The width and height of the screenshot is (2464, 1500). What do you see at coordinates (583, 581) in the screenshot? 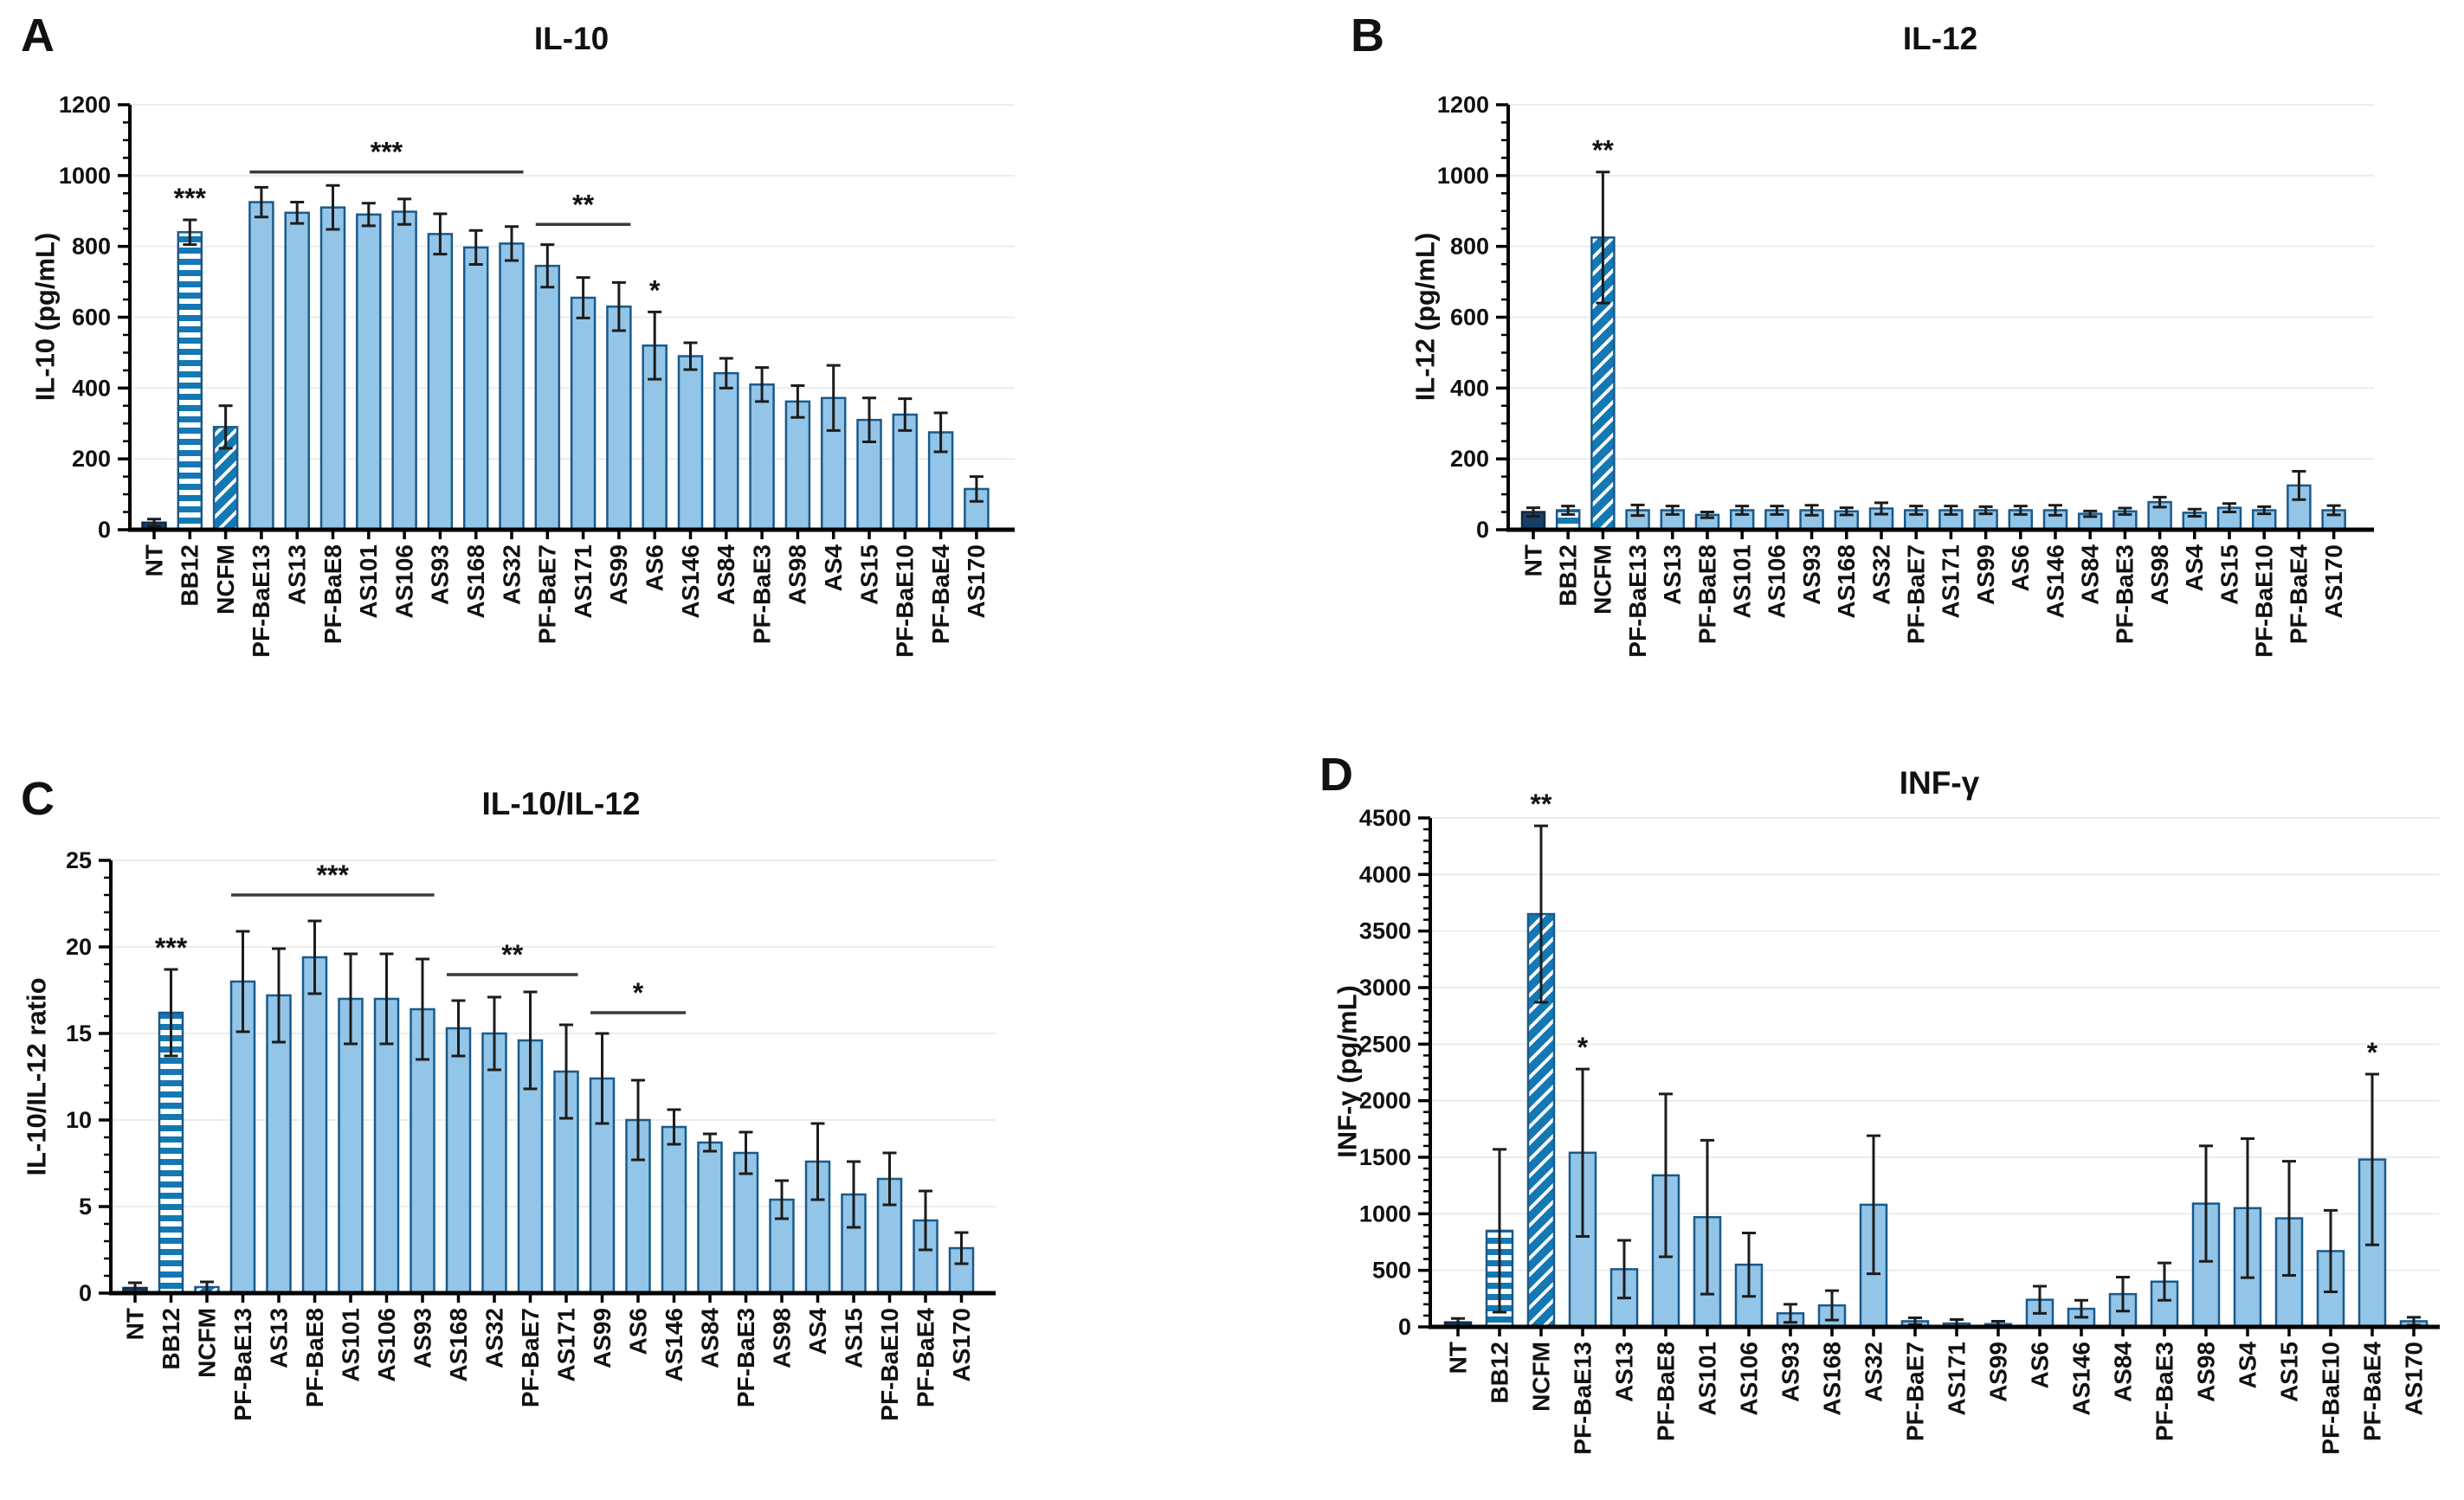
I see `category-label: AS171` at bounding box center [583, 581].